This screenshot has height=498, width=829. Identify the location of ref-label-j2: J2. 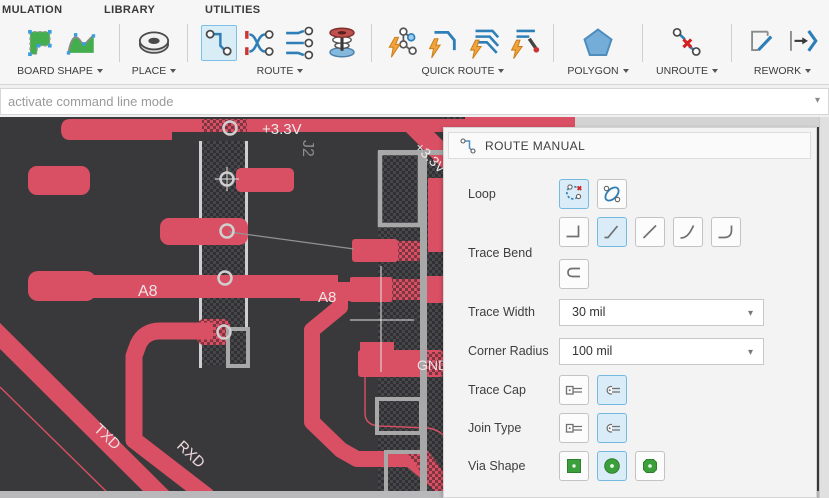
(307, 148).